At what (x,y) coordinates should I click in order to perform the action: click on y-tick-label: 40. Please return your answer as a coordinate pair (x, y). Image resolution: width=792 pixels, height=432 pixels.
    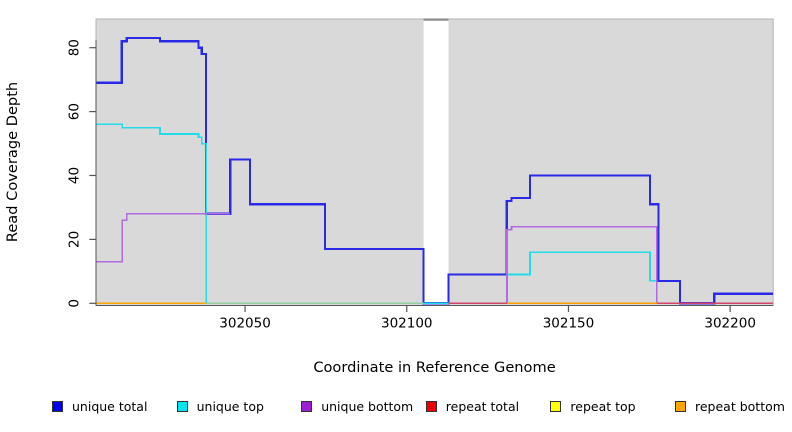
    Looking at the image, I should click on (74, 175).